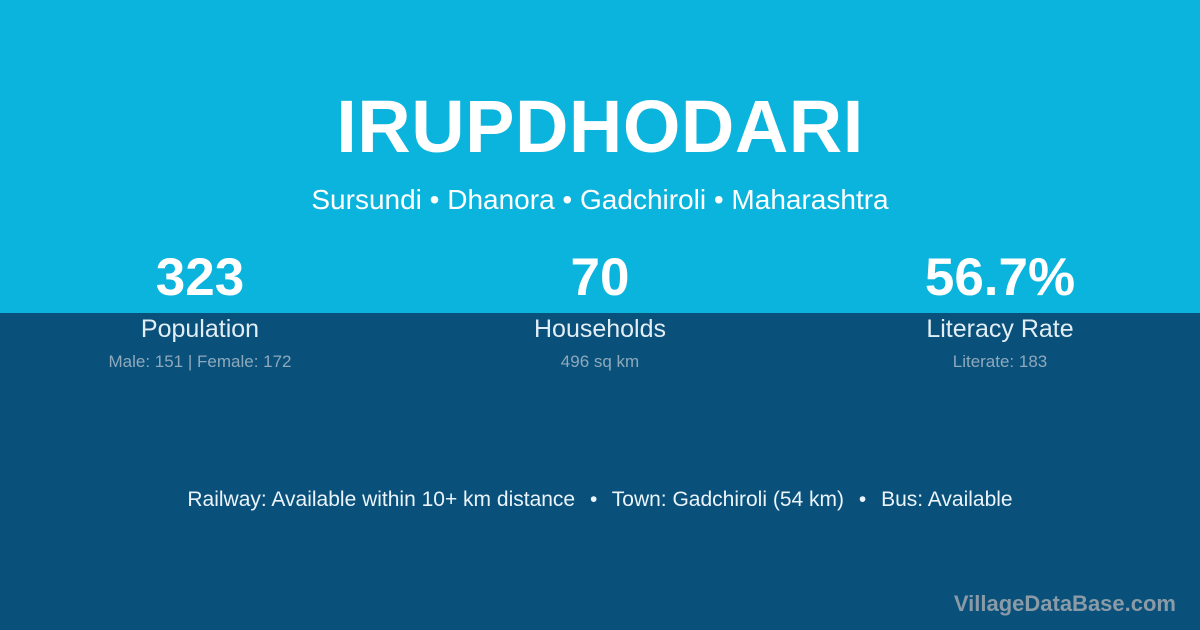 The width and height of the screenshot is (1200, 630). Describe the element at coordinates (1000, 329) in the screenshot. I see `stat-label-literacy-rate: Literacy Rate` at that location.